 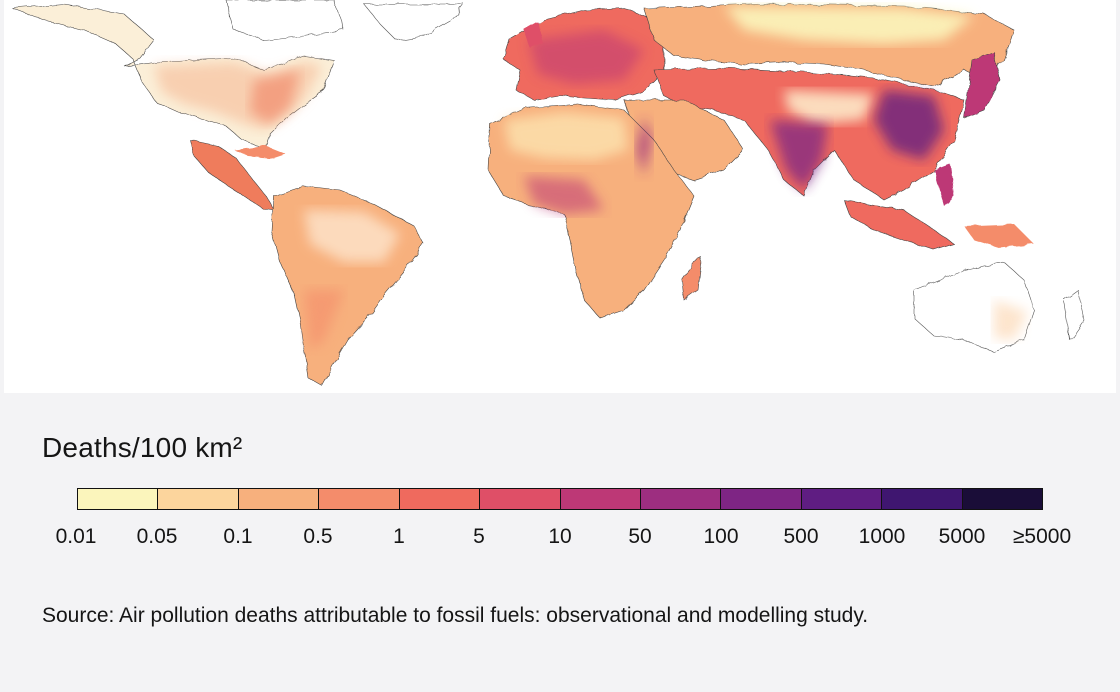 What do you see at coordinates (560, 536) in the screenshot?
I see `tick-label: 10` at bounding box center [560, 536].